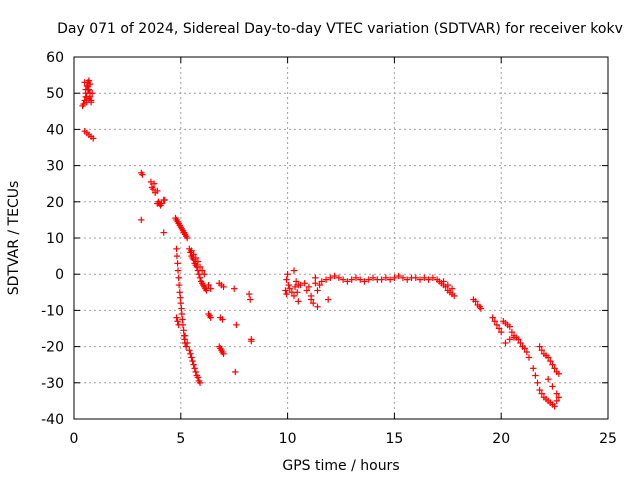 Image resolution: width=640 pixels, height=480 pixels. What do you see at coordinates (52, 384) in the screenshot?
I see `y-tick-label: -30` at bounding box center [52, 384].